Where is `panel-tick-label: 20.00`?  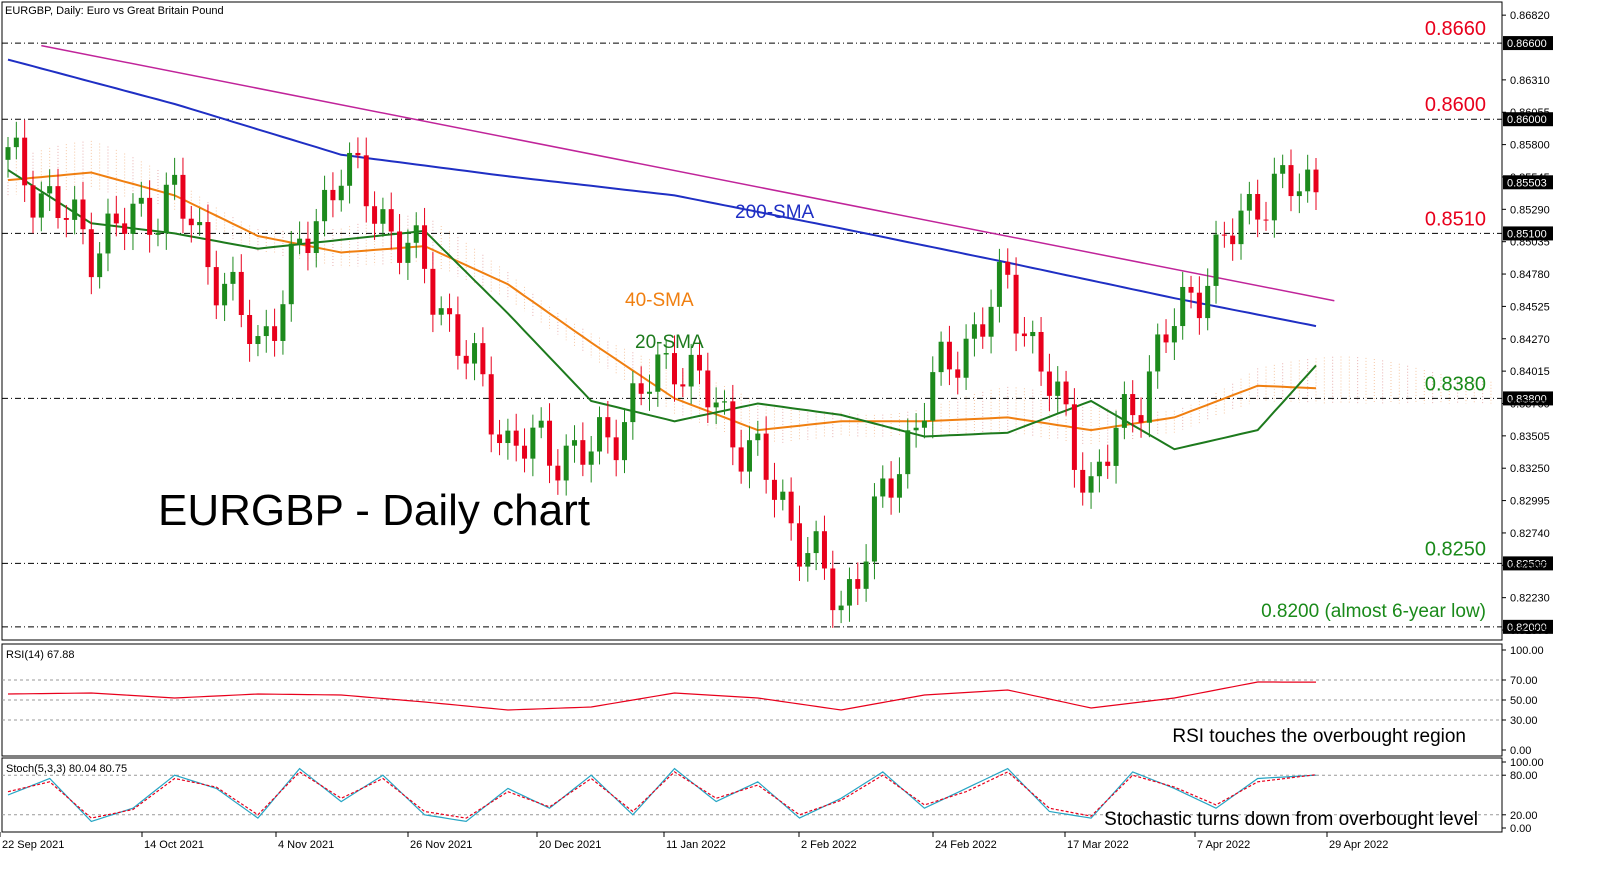
panel-tick-label: 20.00 is located at coordinates (1524, 816).